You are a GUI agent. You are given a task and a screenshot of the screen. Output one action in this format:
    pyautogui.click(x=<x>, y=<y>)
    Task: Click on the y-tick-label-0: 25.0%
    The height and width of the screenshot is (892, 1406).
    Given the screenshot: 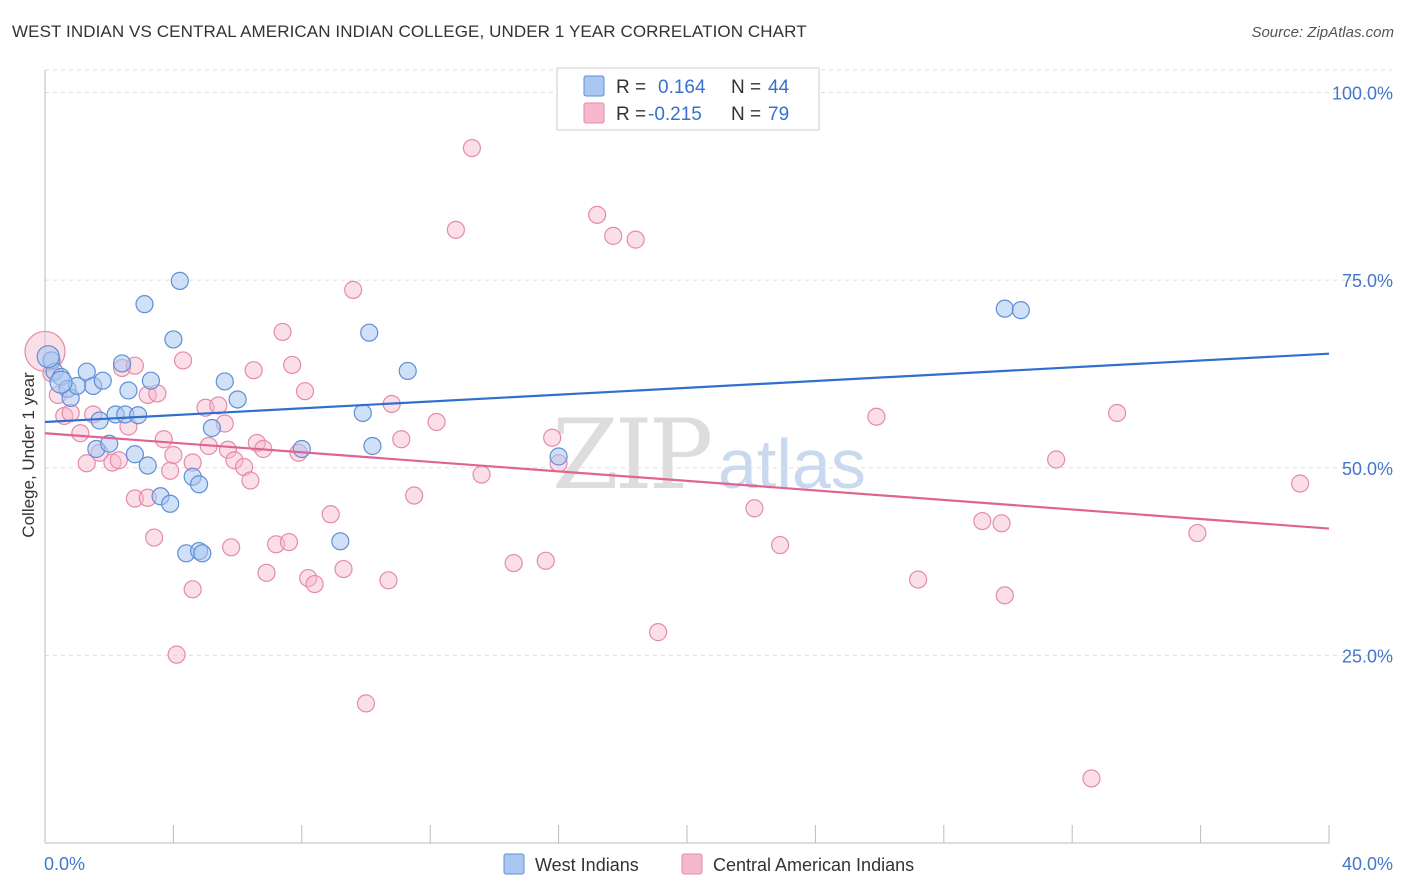 What is the action you would take?
    pyautogui.click(x=1367, y=656)
    